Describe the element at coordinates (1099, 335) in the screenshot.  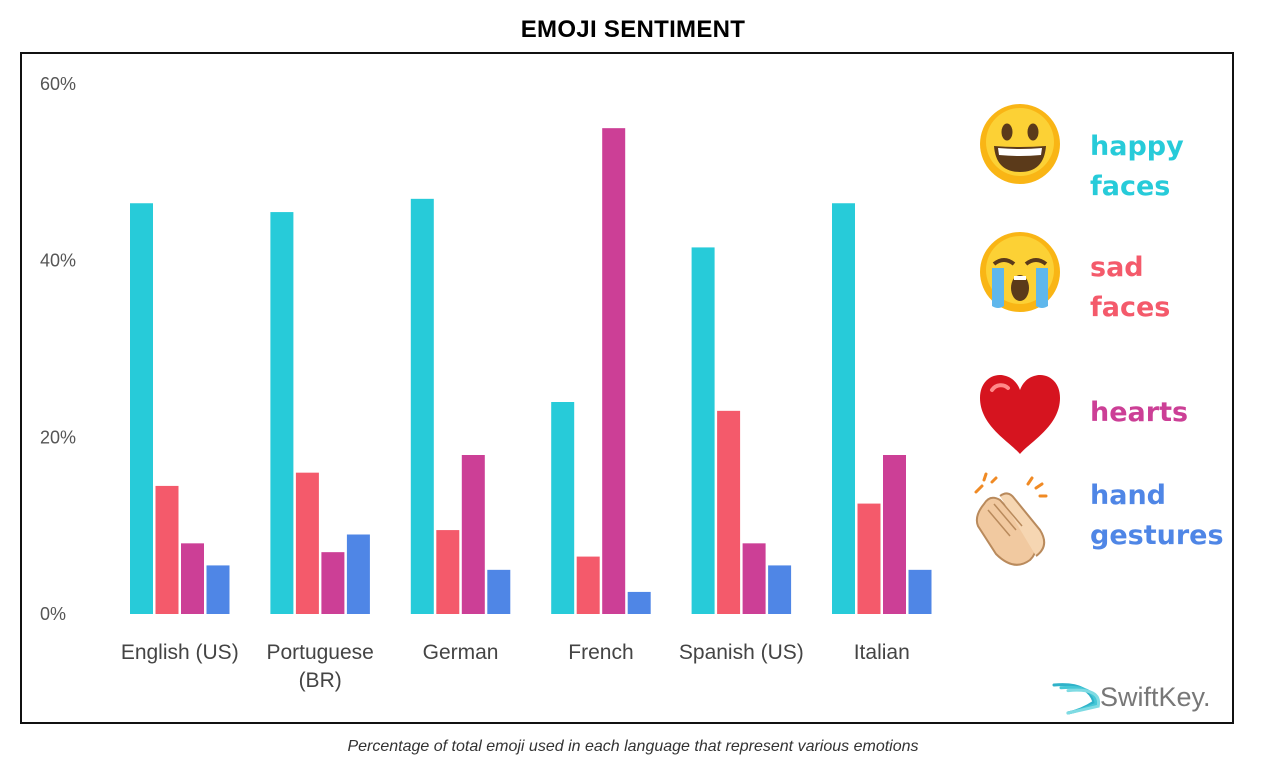
I see `legend: happy faces sad faces hearts hand gestures` at that location.